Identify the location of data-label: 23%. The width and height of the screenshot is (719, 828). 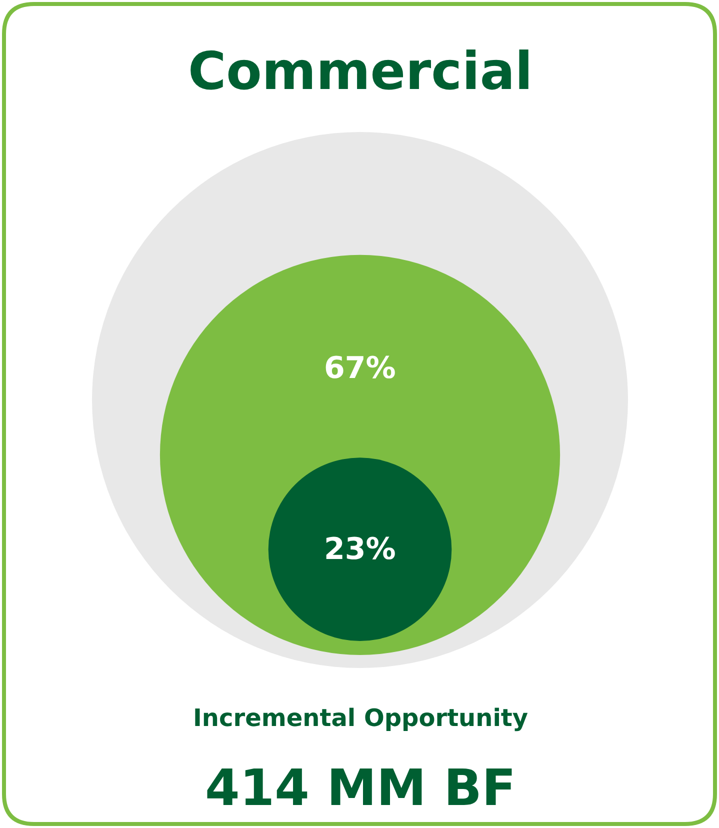
(360, 549).